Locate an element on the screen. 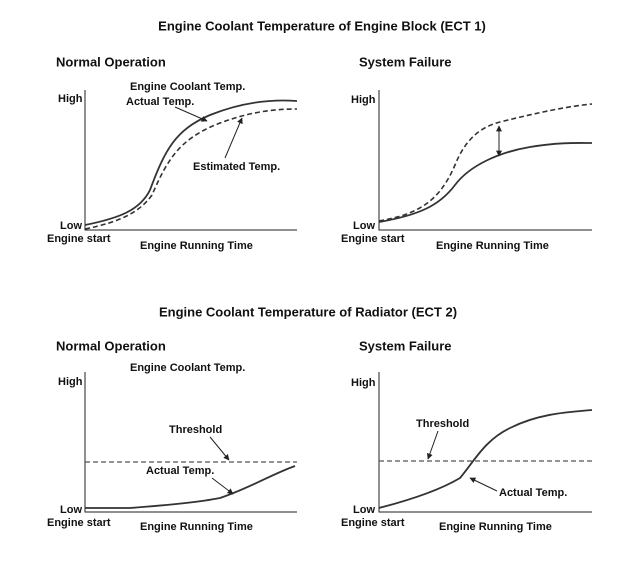  annotation: Estimated Temp. is located at coordinates (236, 167).